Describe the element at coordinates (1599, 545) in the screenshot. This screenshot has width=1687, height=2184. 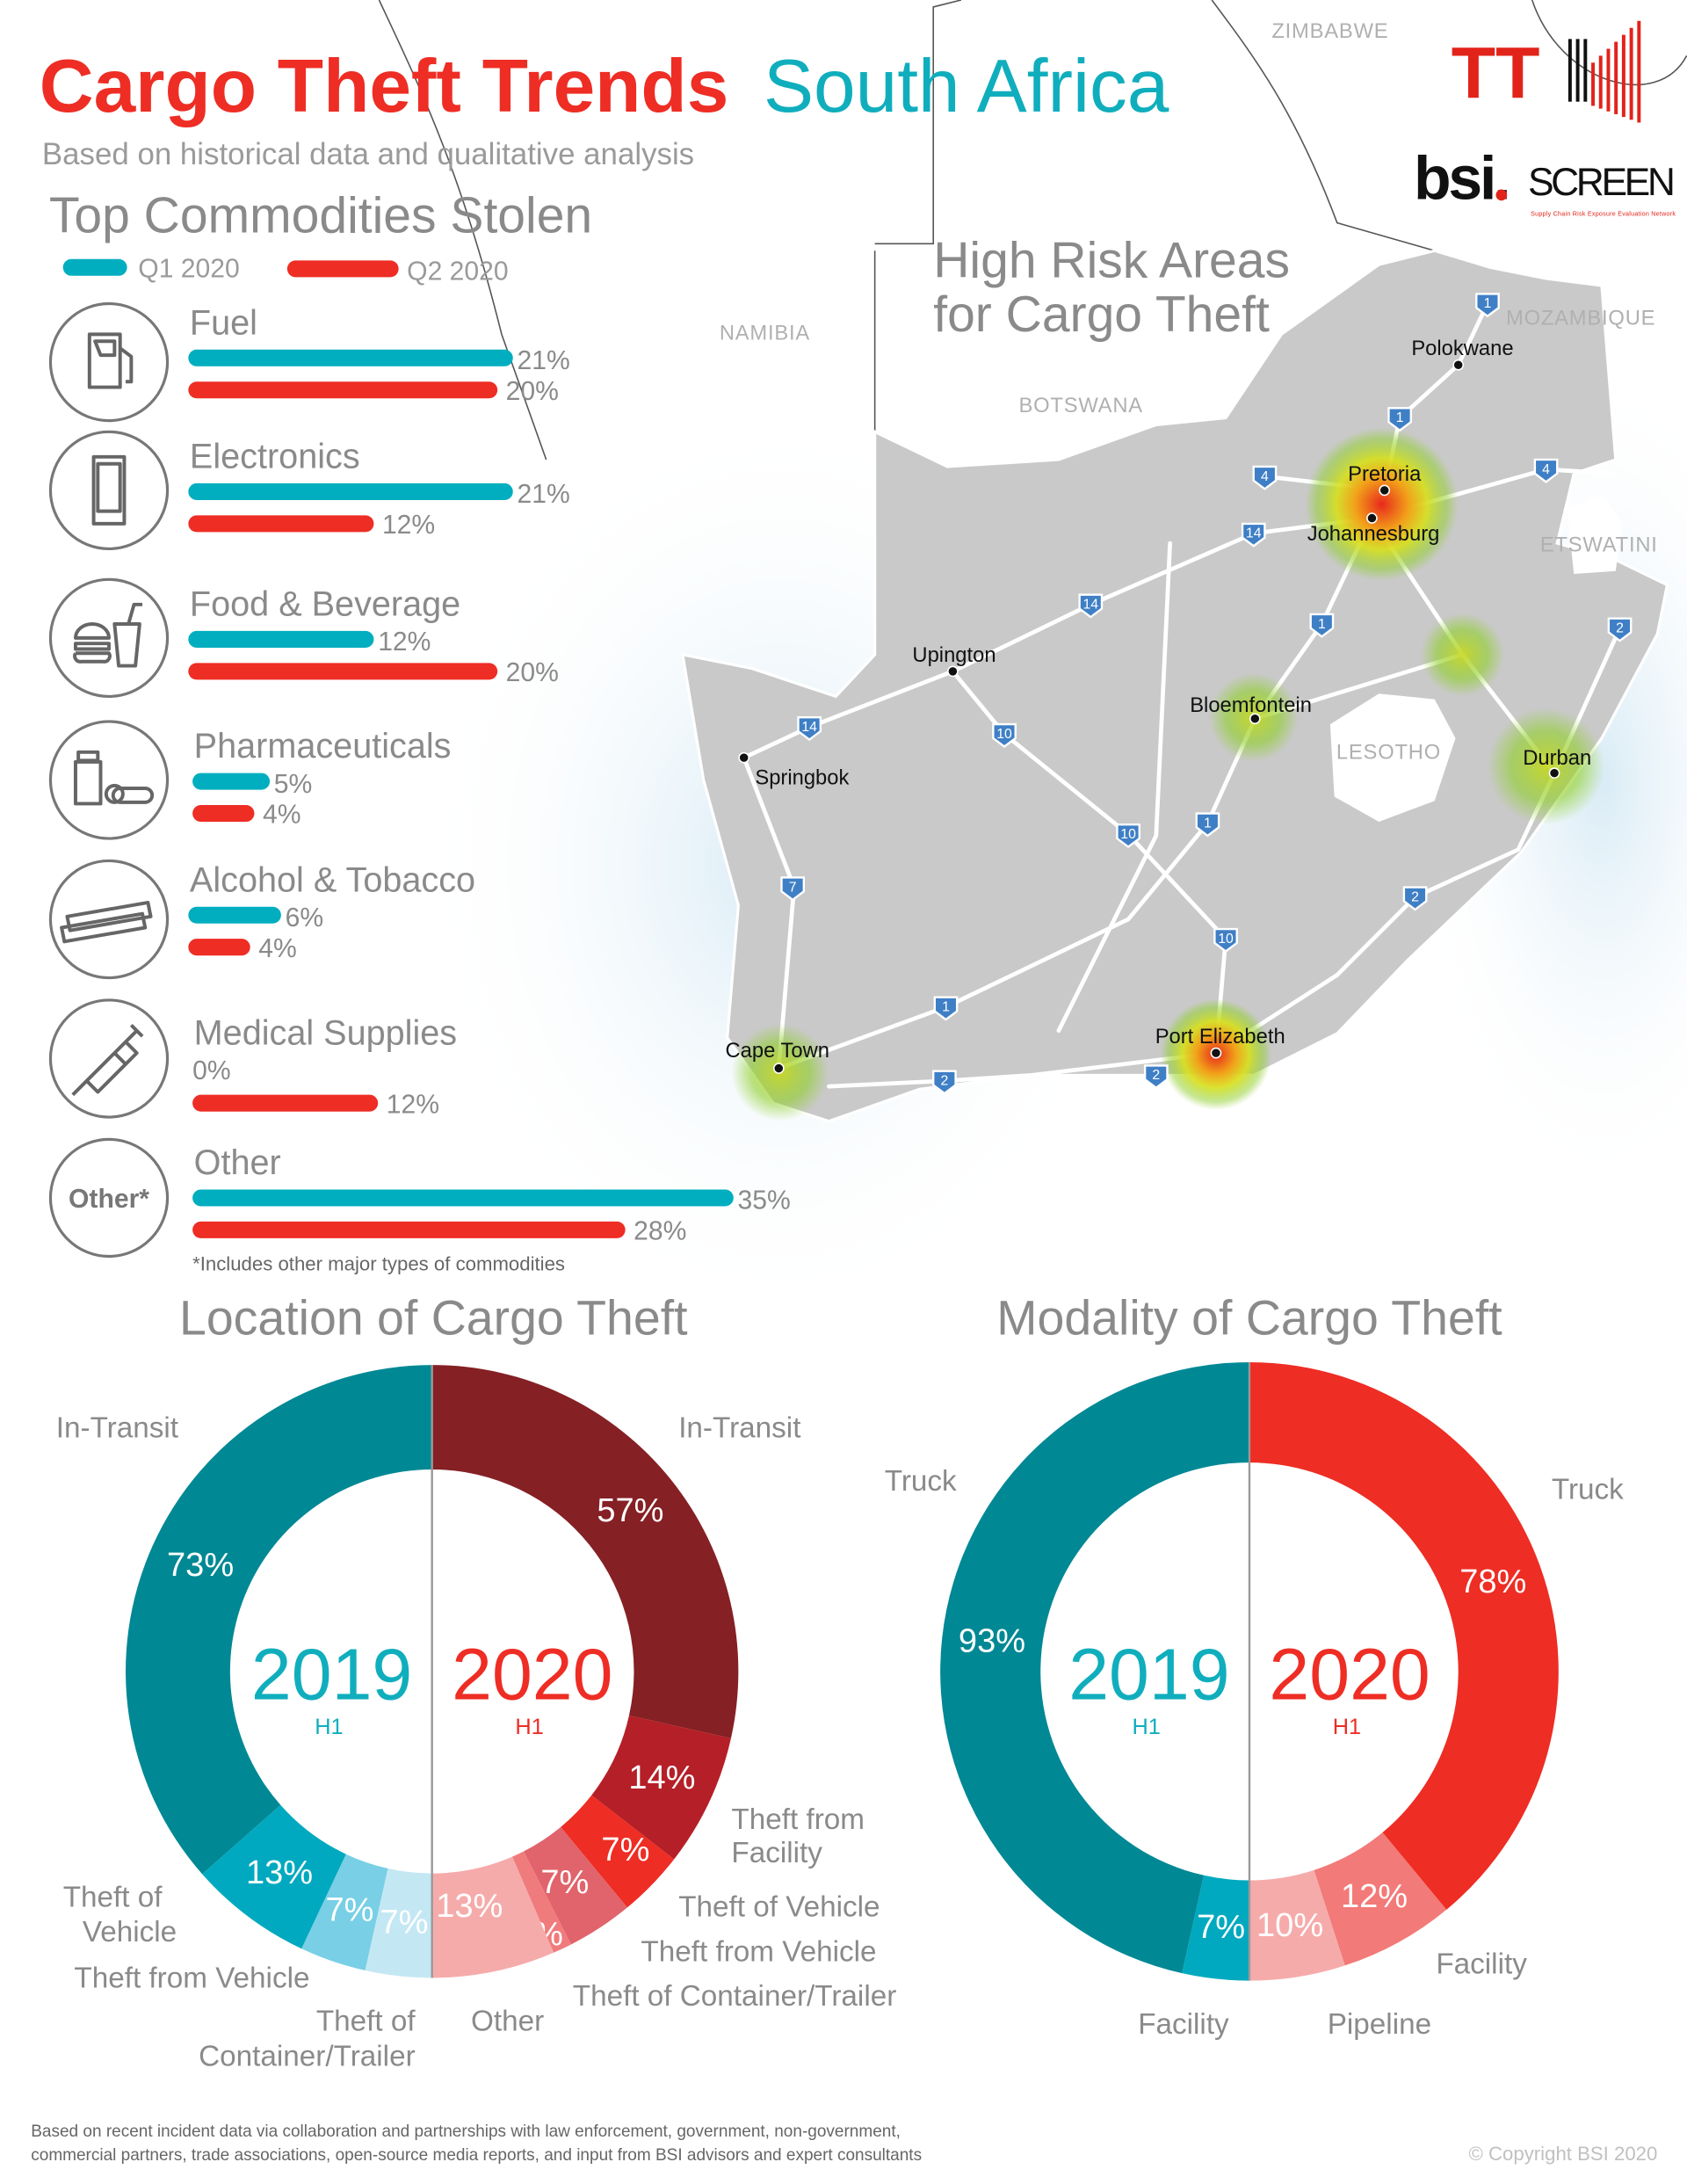
I see `country-label: ETSWATINI` at that location.